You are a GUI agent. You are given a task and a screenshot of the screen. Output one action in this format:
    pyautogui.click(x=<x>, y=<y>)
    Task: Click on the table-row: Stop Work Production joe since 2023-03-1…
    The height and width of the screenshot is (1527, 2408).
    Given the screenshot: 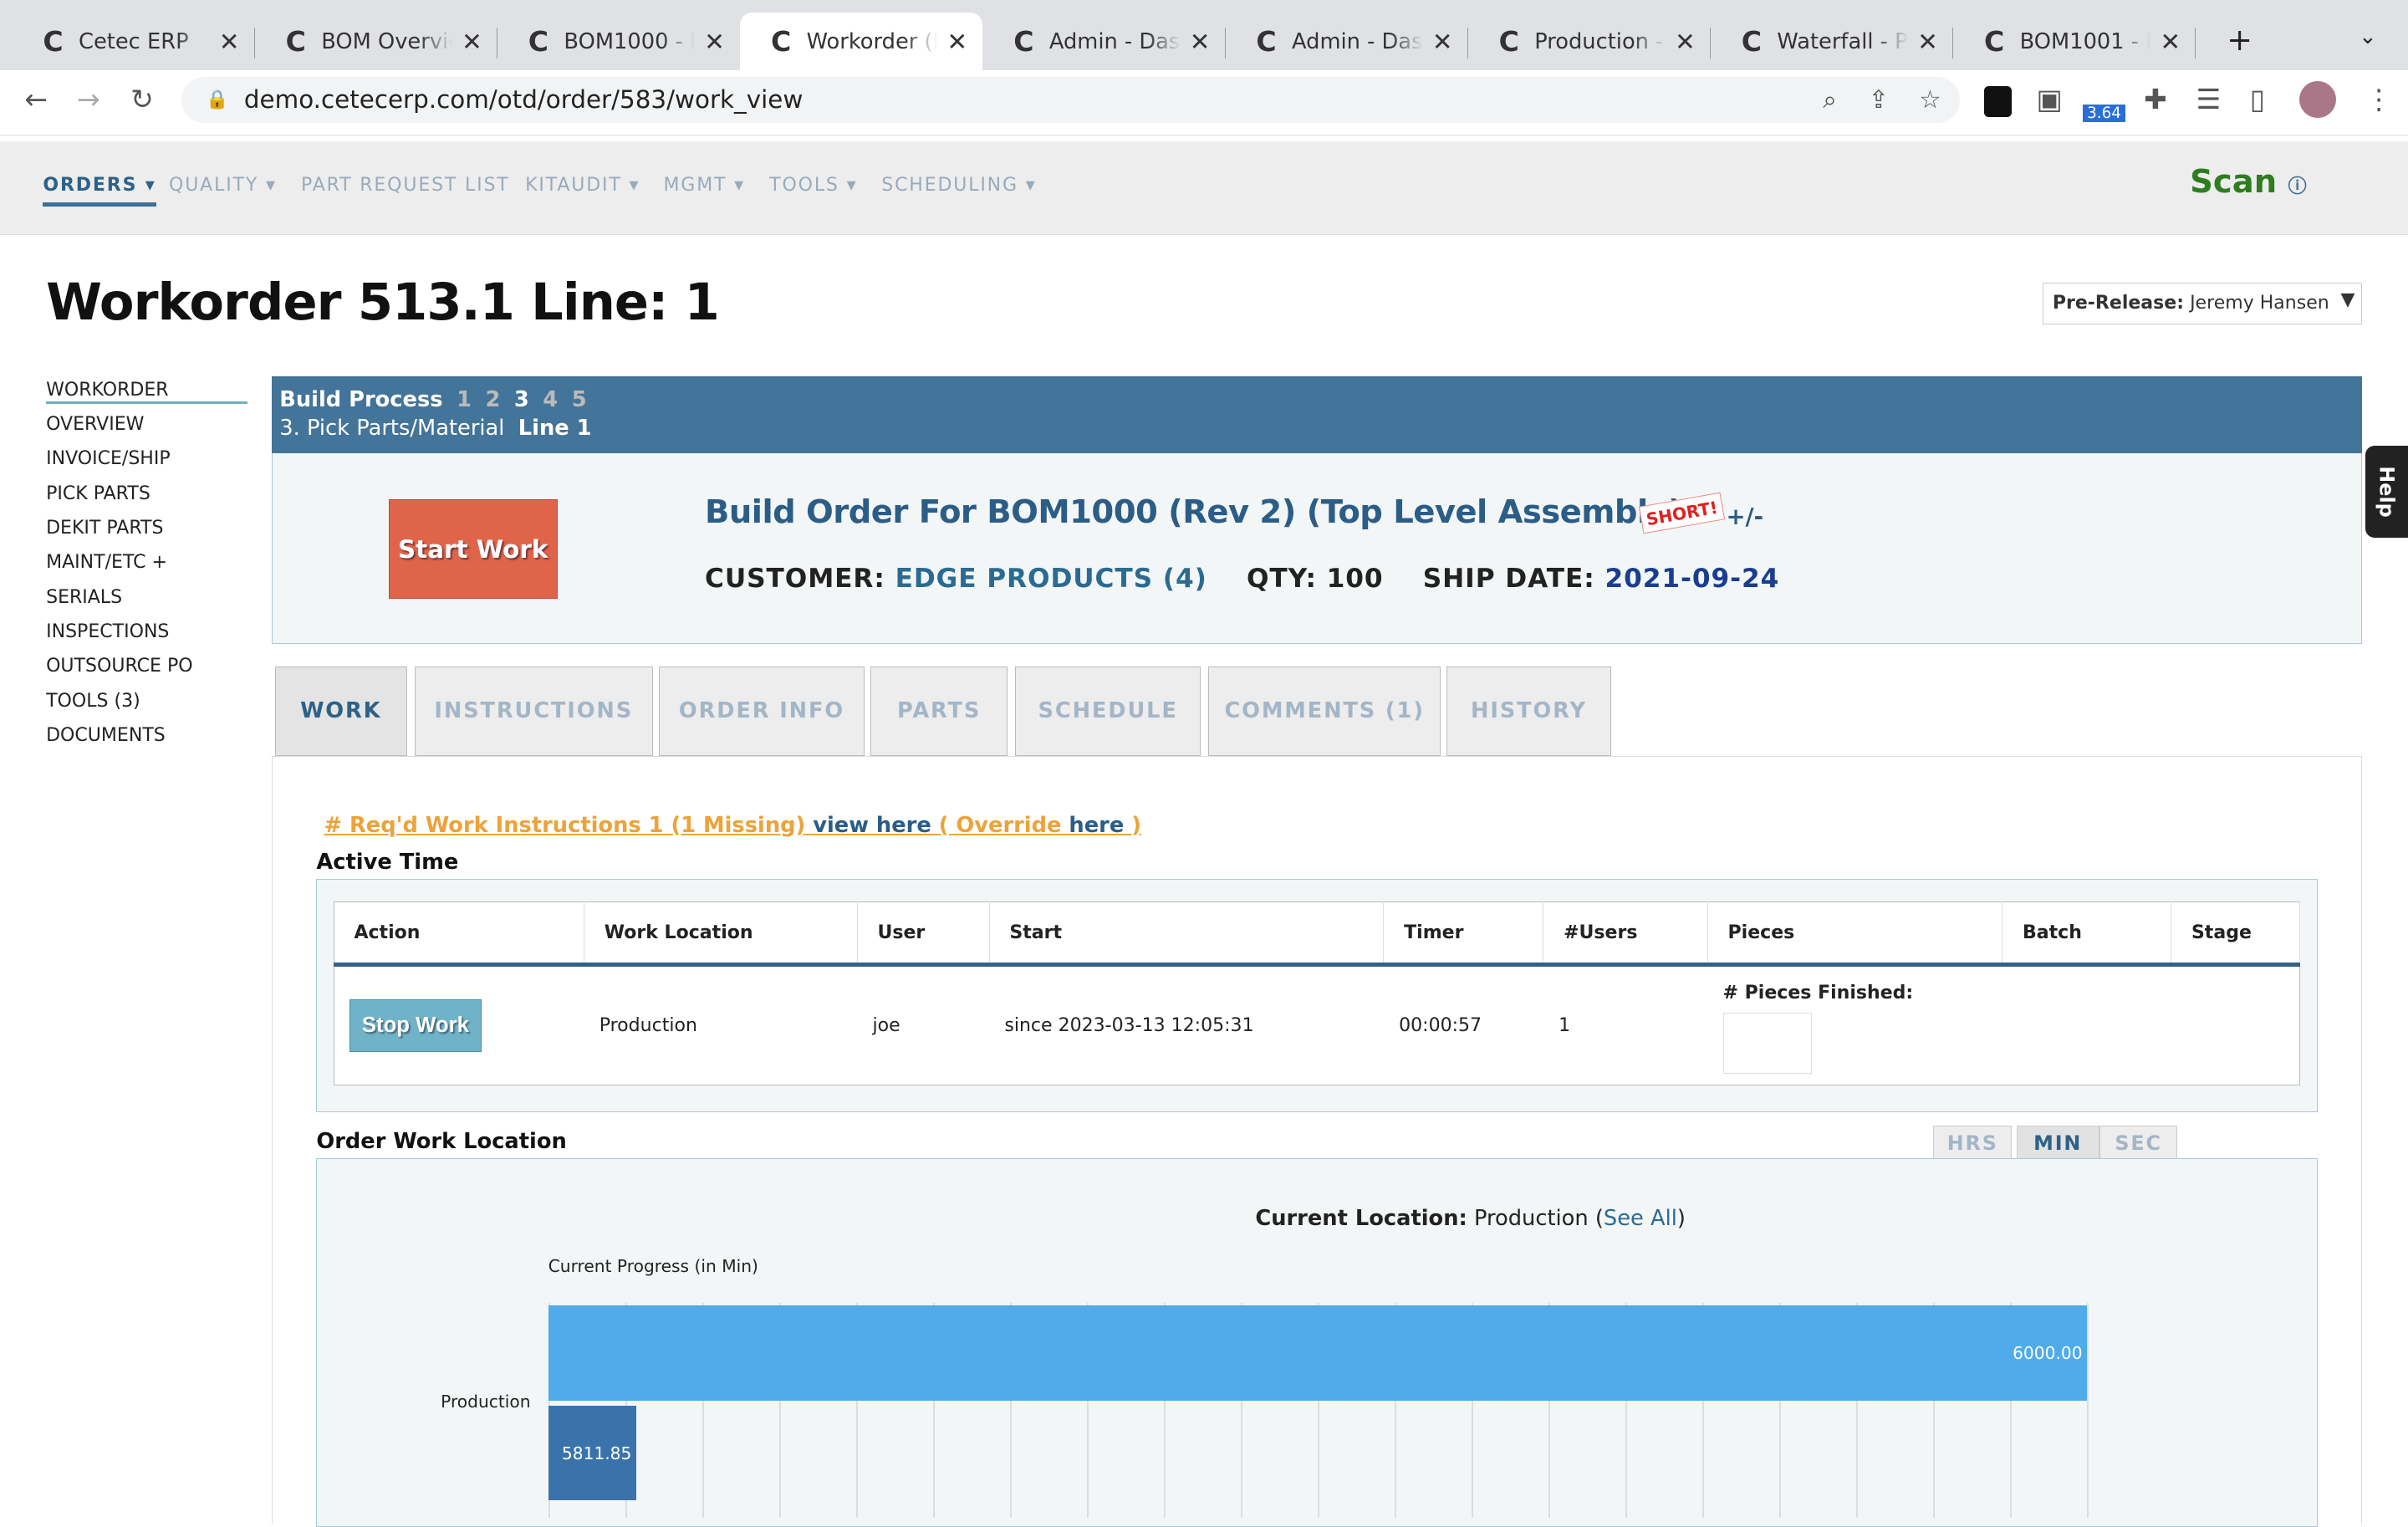 What is the action you would take?
    pyautogui.click(x=1317, y=1025)
    